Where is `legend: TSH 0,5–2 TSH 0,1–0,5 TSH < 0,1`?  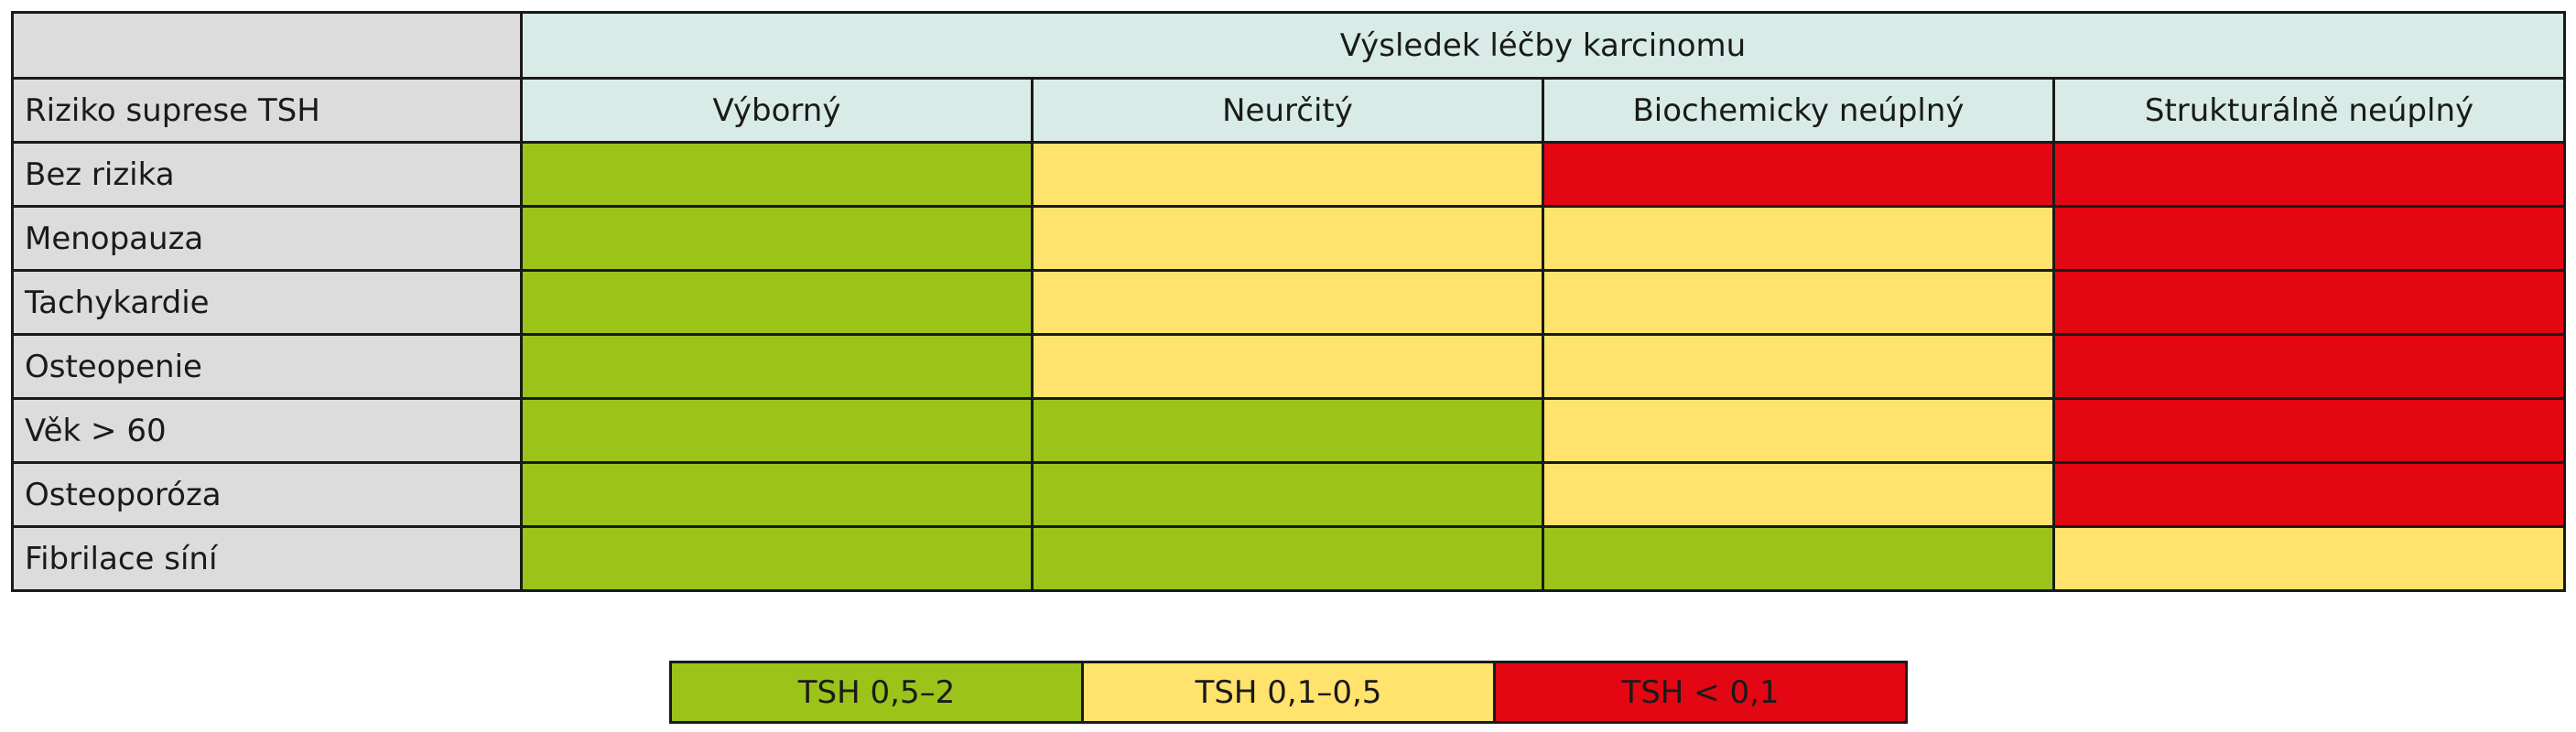
legend: TSH 0,5–2 TSH 0,1–0,5 TSH < 0,1 is located at coordinates (1289, 693).